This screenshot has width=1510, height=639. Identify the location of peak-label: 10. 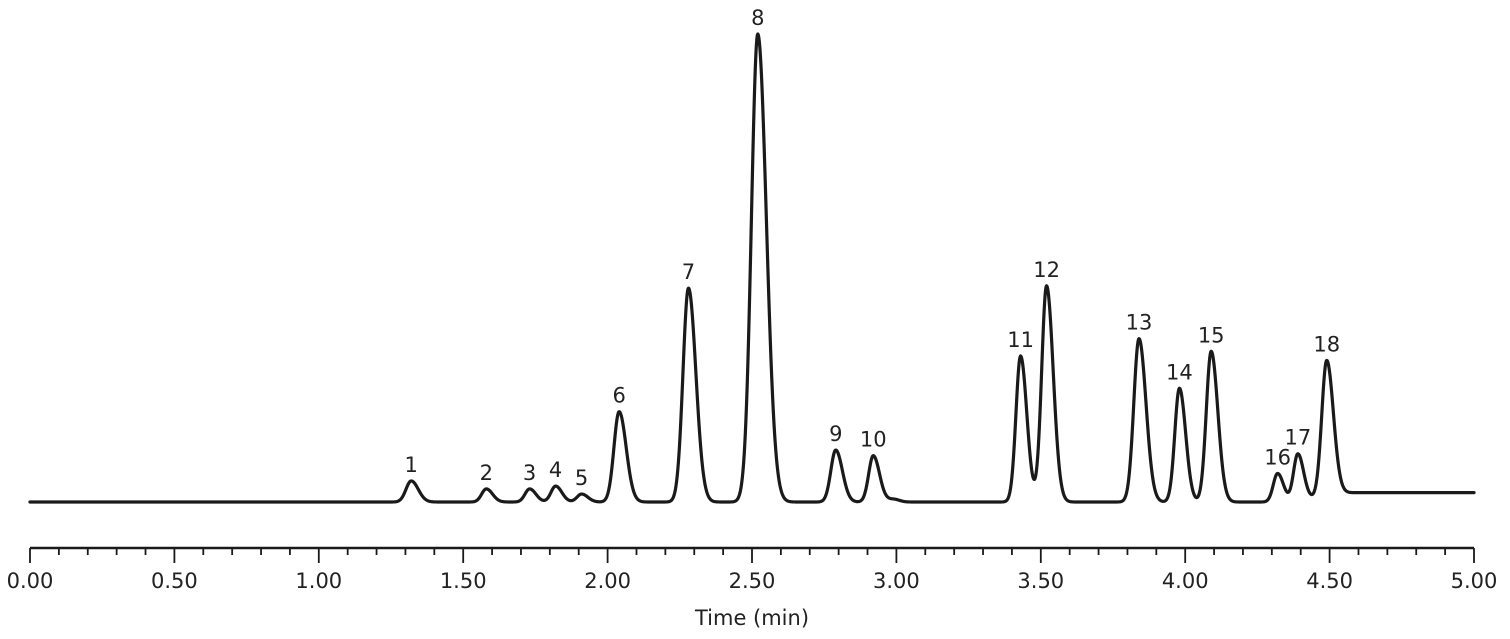
(873, 440).